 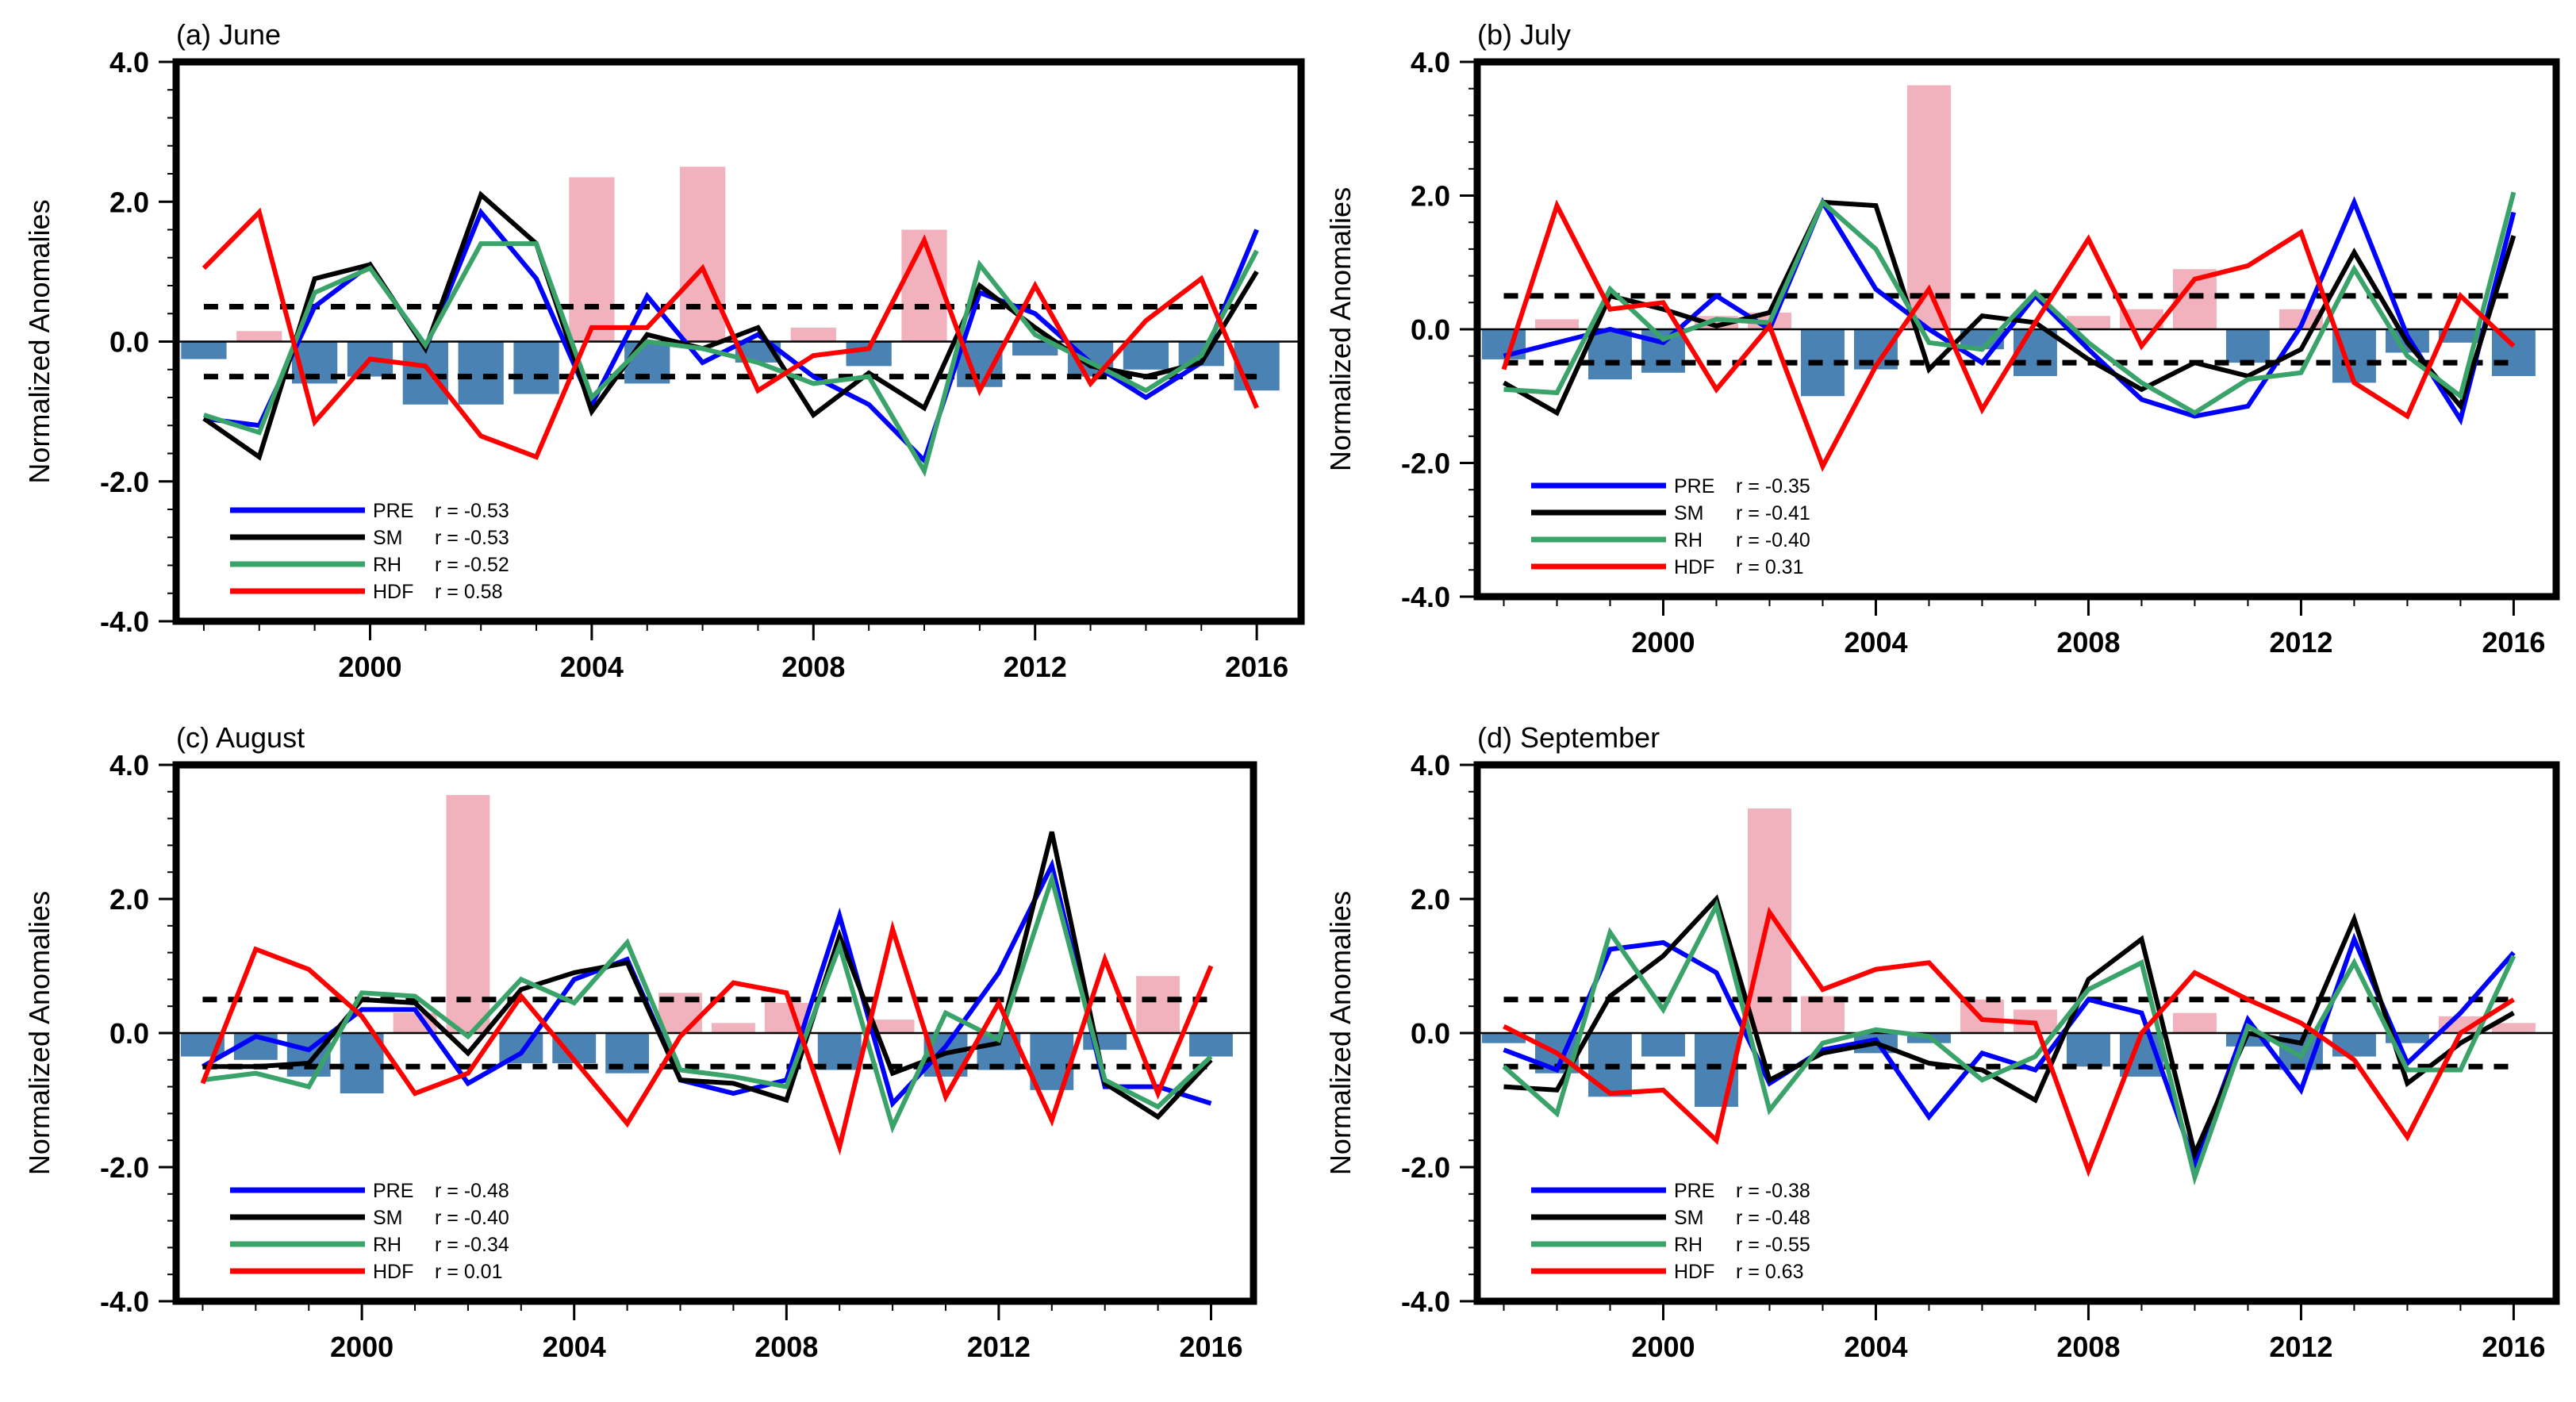 What do you see at coordinates (229, 35) in the screenshot?
I see `panel-title: (a) June` at bounding box center [229, 35].